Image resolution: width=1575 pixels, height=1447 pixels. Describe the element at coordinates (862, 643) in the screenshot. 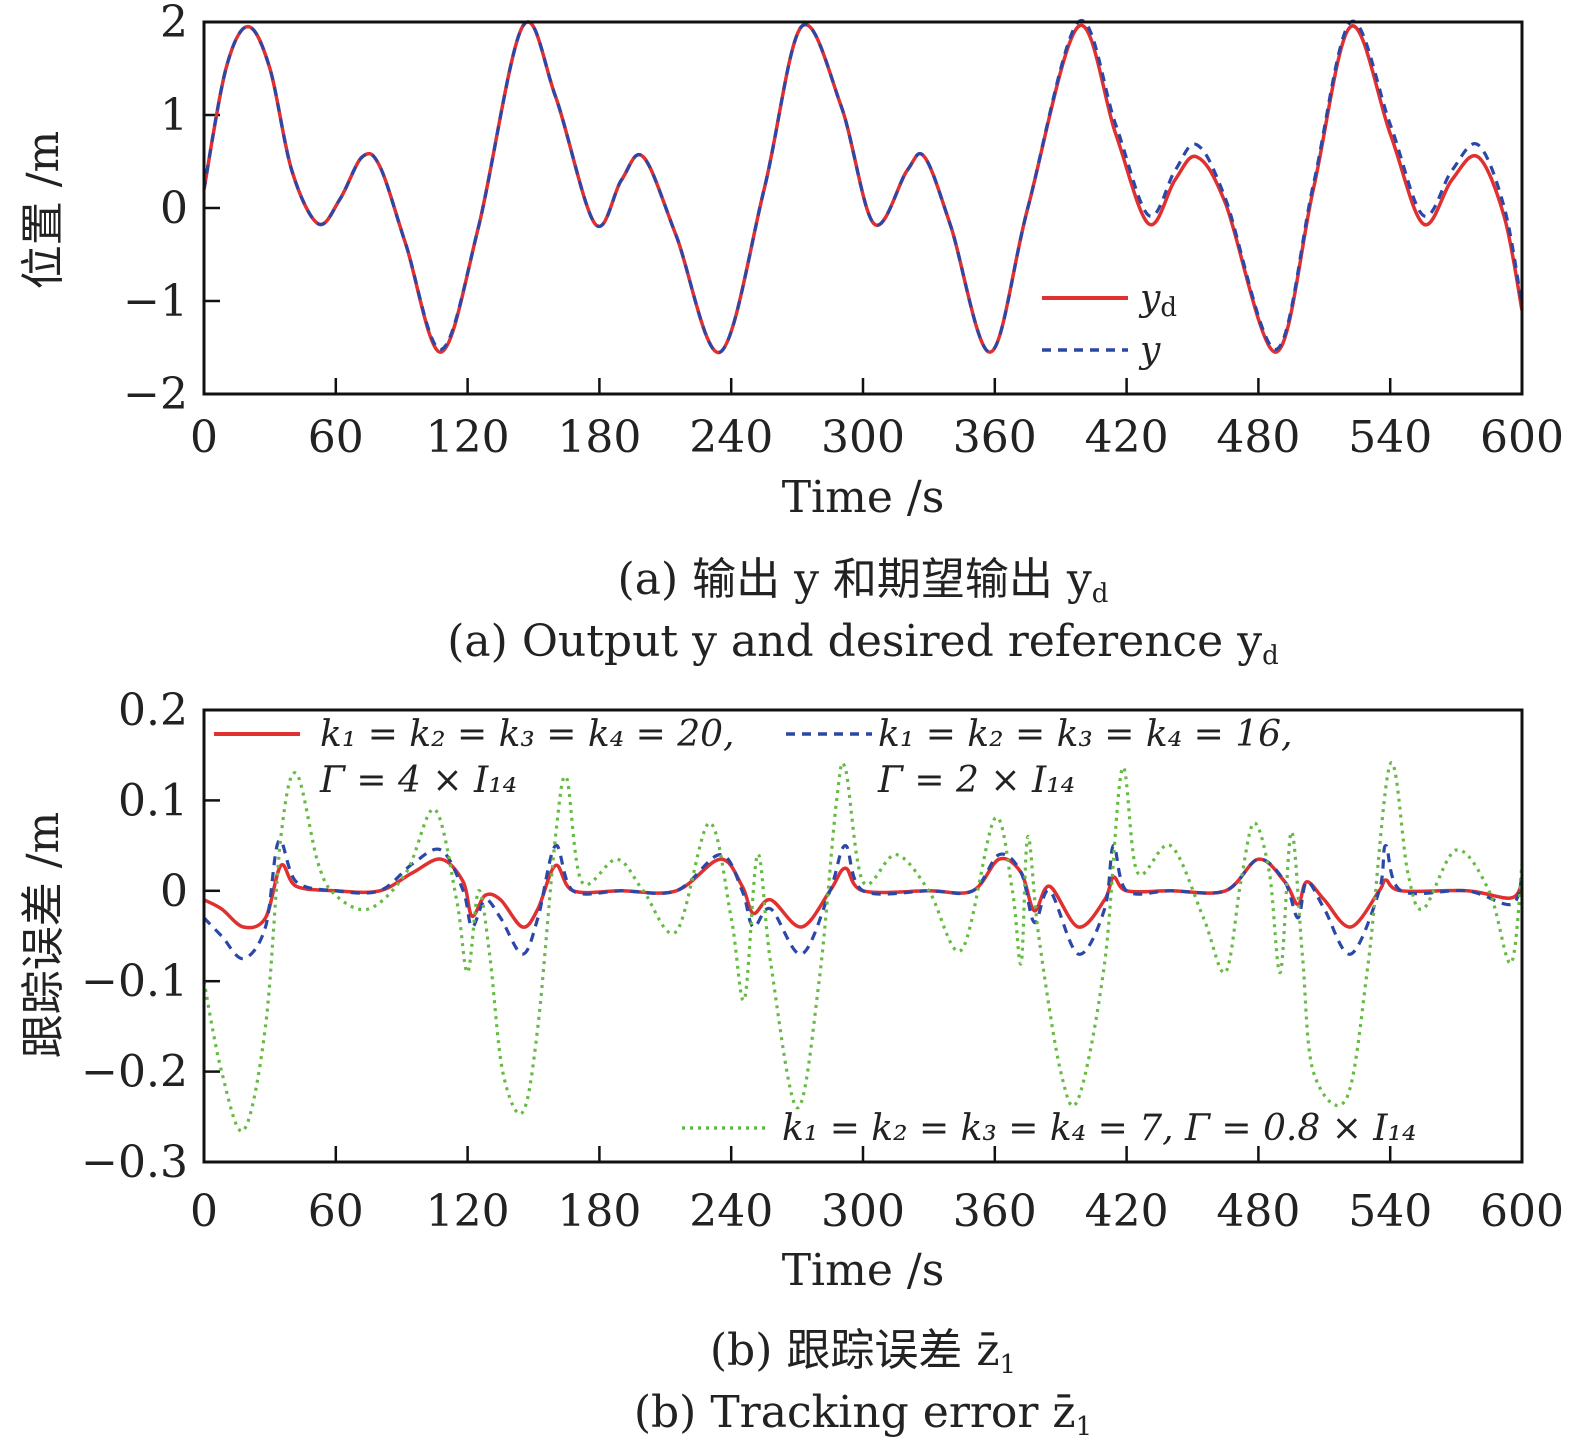

I see `panel-a-caption-en: (a) Output y and desired reference yd` at that location.